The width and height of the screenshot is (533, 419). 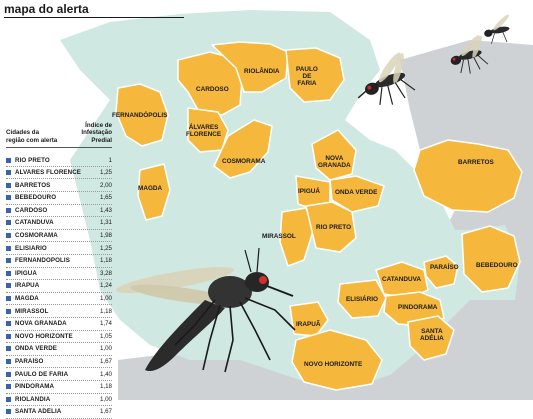 I want to click on page-title: mapa do alerta, so click(x=46, y=9).